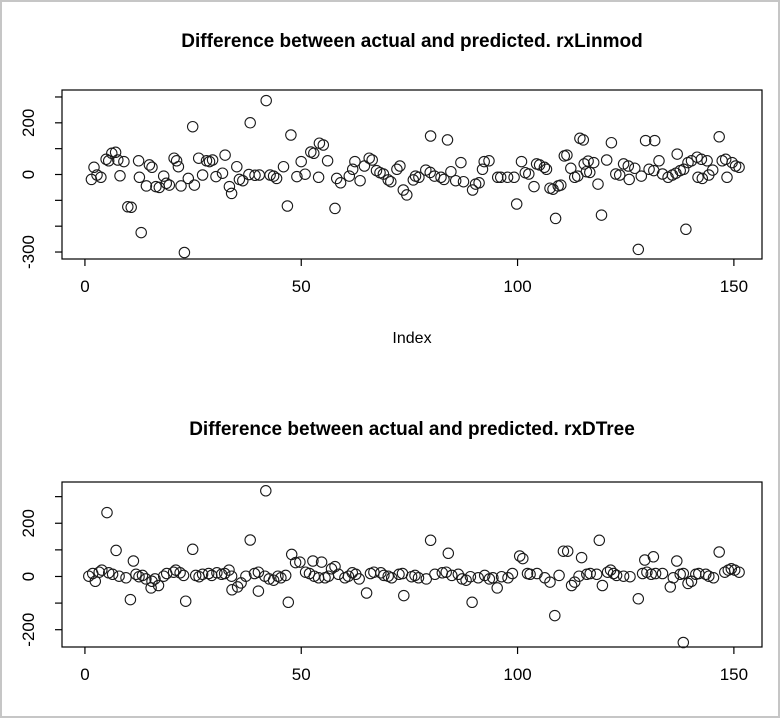 The width and height of the screenshot is (780, 720). Describe the element at coordinates (84, 286) in the screenshot. I see `x-tick-label: 0` at that location.